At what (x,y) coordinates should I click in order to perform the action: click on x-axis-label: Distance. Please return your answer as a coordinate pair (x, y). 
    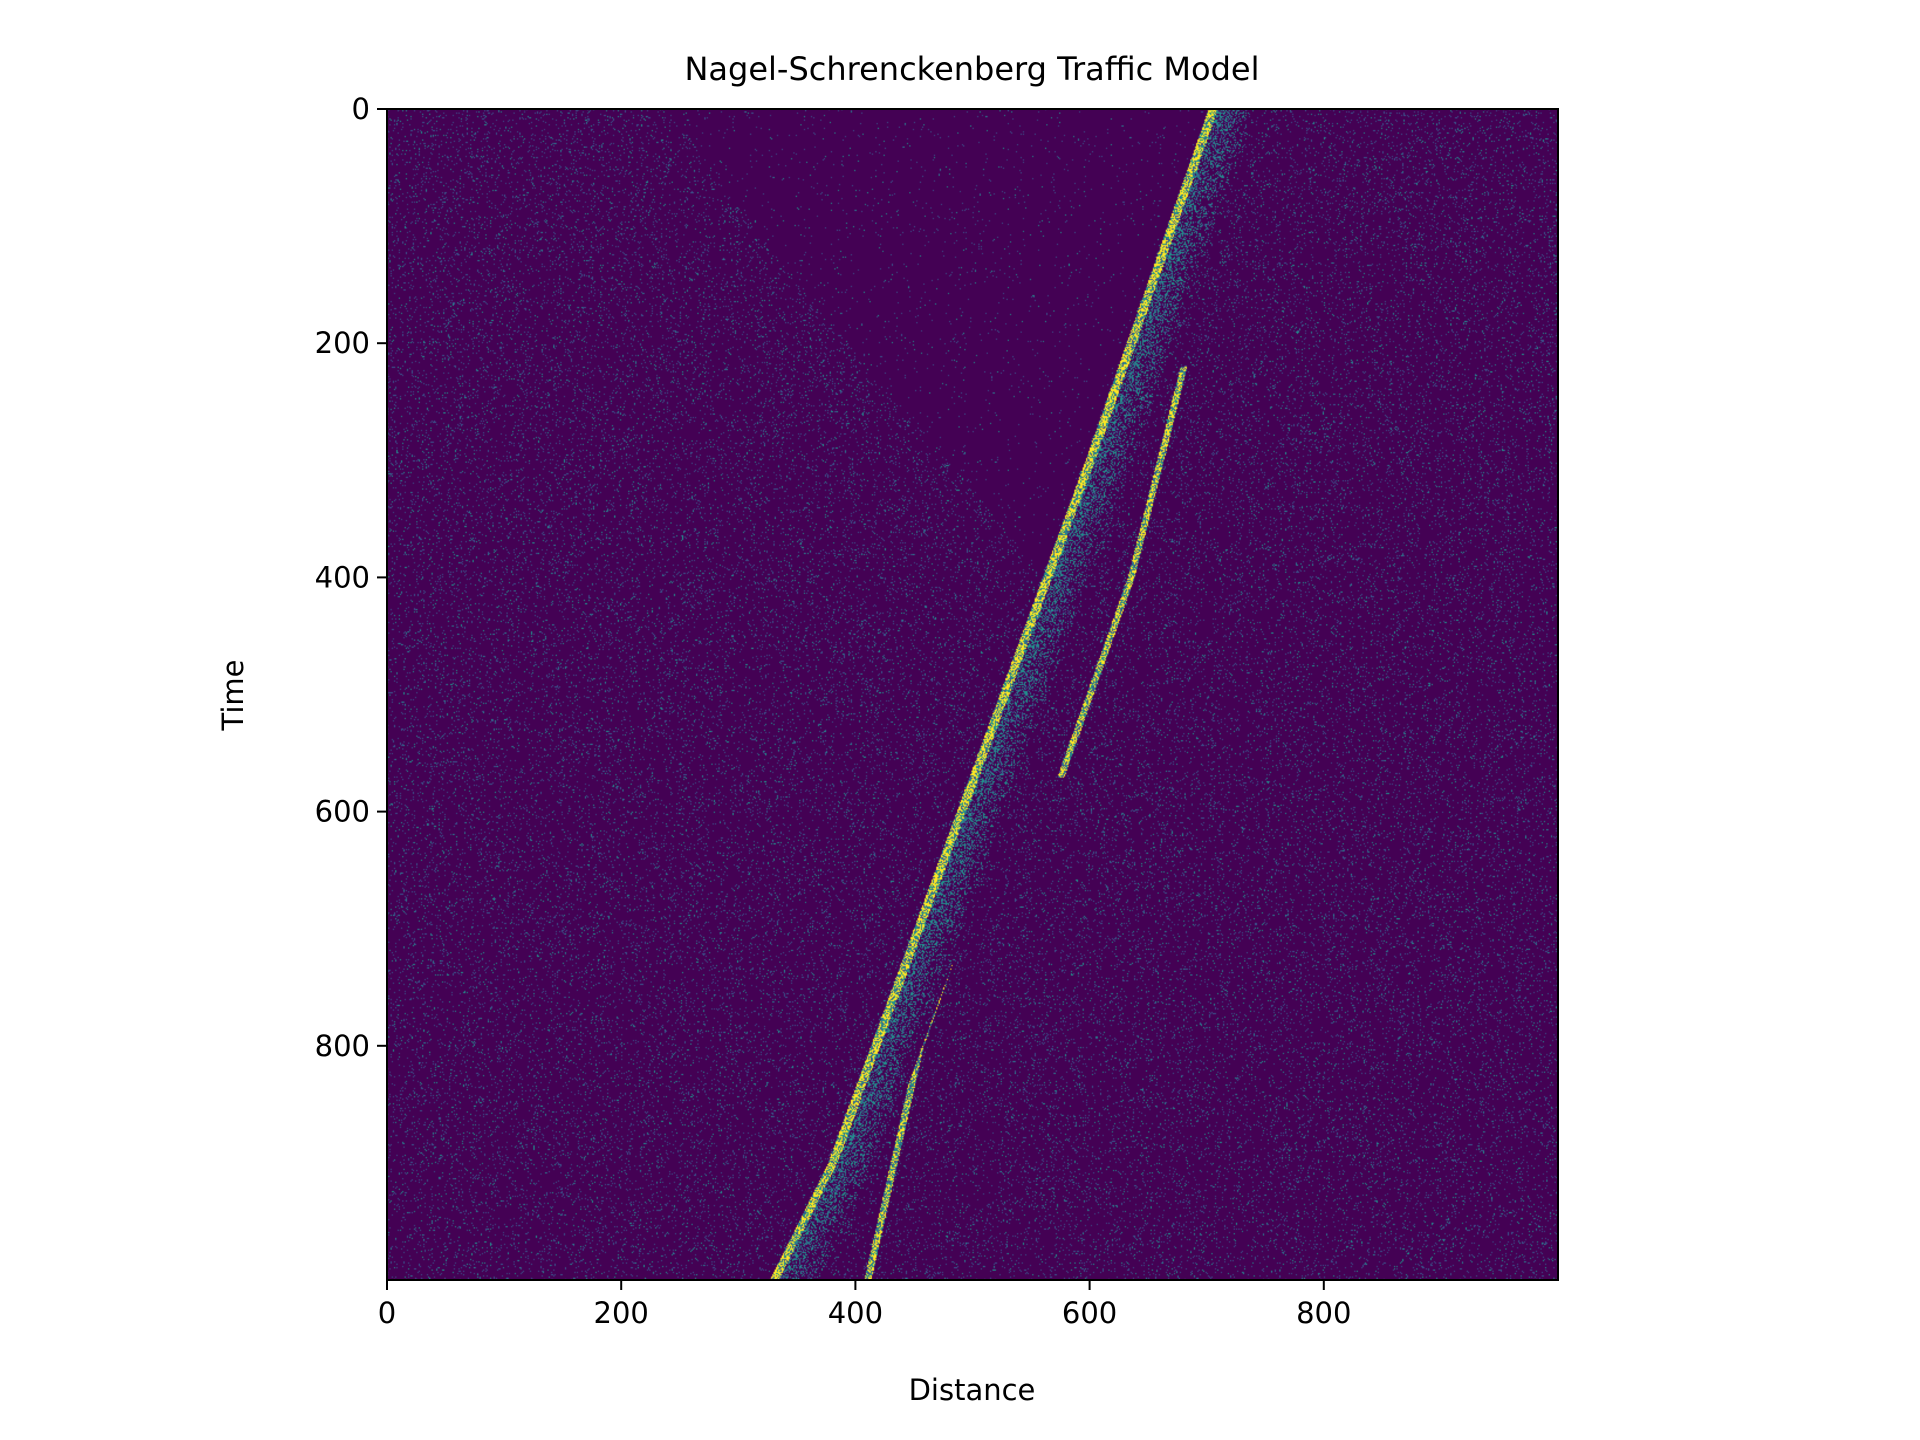
    Looking at the image, I should click on (972, 1390).